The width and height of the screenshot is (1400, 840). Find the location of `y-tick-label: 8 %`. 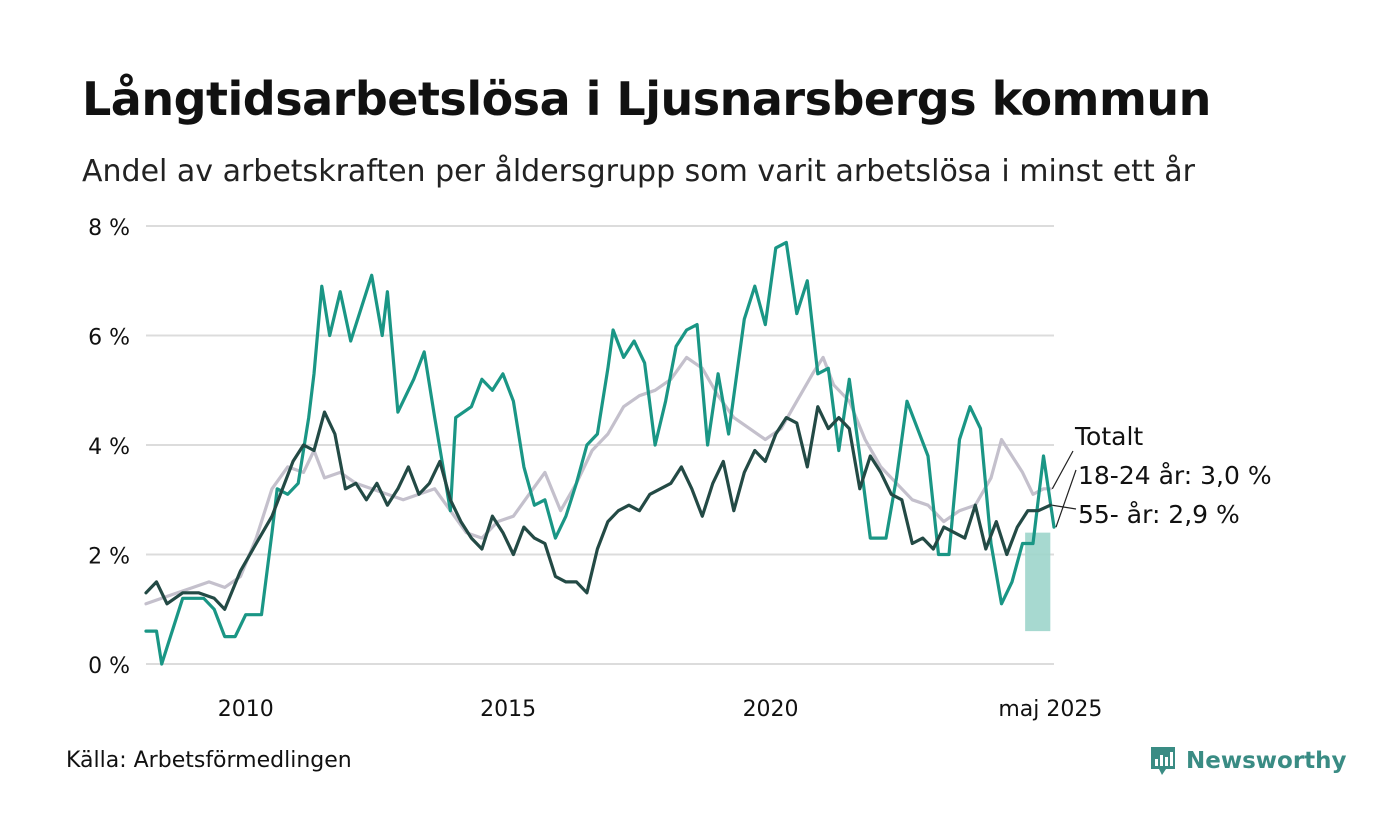

y-tick-label: 8 % is located at coordinates (109, 228).